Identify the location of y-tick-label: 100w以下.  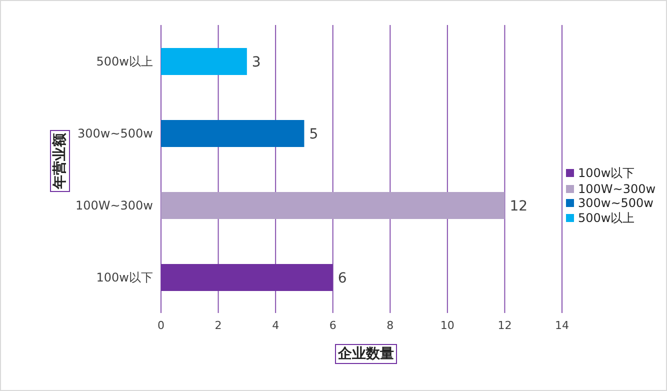
(124, 277).